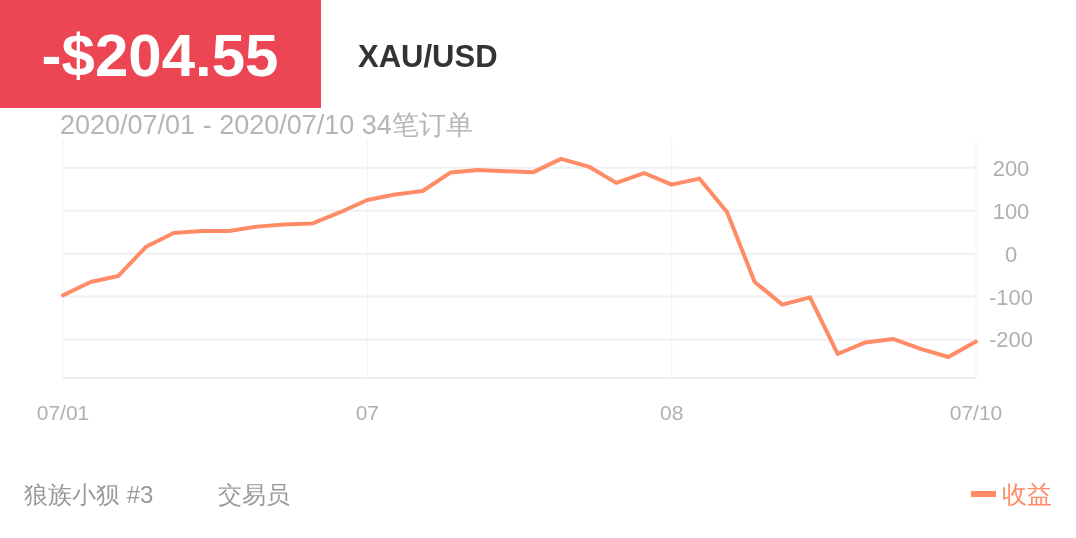  Describe the element at coordinates (63, 412) in the screenshot. I see `x-tick-label: 07/01` at that location.